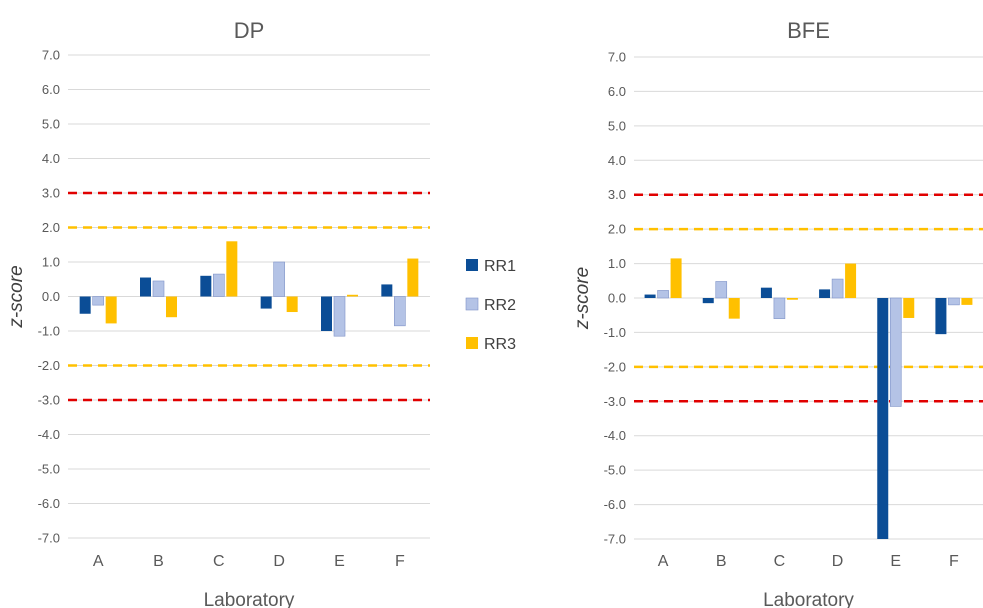  I want to click on legend-swatch-rr1, so click(472, 265).